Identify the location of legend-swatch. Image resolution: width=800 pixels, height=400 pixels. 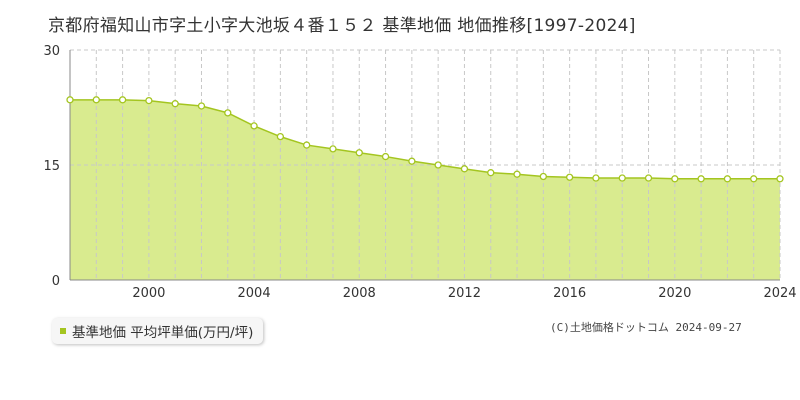
(63, 331).